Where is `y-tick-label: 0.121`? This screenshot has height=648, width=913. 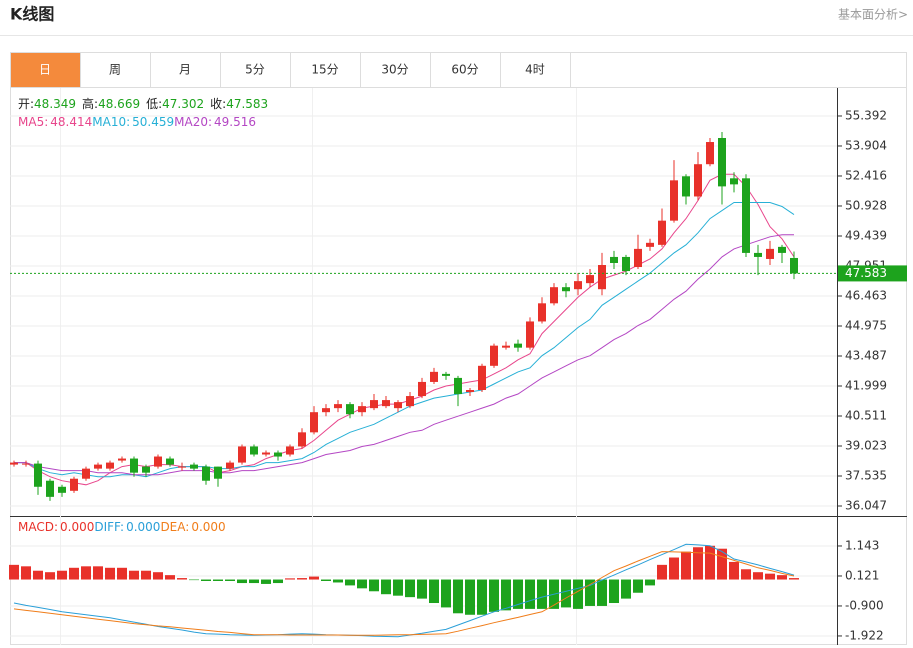 y-tick-label: 0.121 is located at coordinates (862, 575).